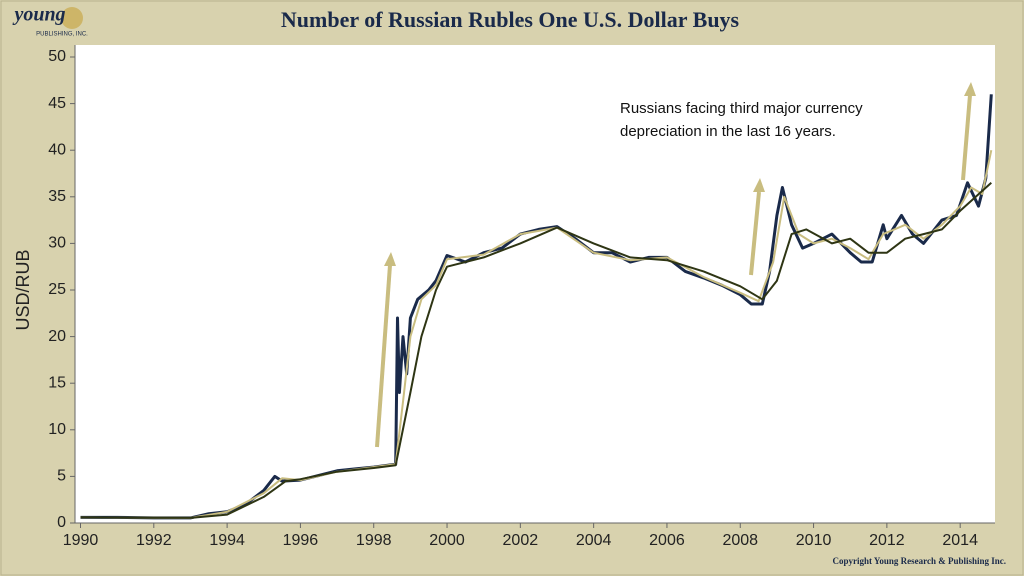 This screenshot has width=1024, height=576. What do you see at coordinates (57, 382) in the screenshot?
I see `y-tick-label: 15` at bounding box center [57, 382].